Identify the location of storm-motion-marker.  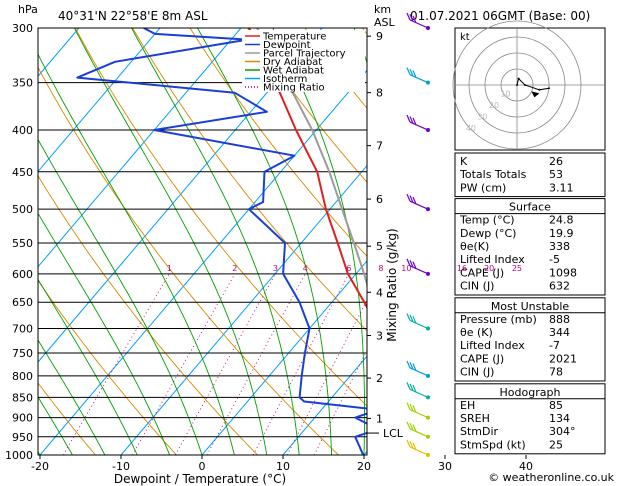
(535, 94).